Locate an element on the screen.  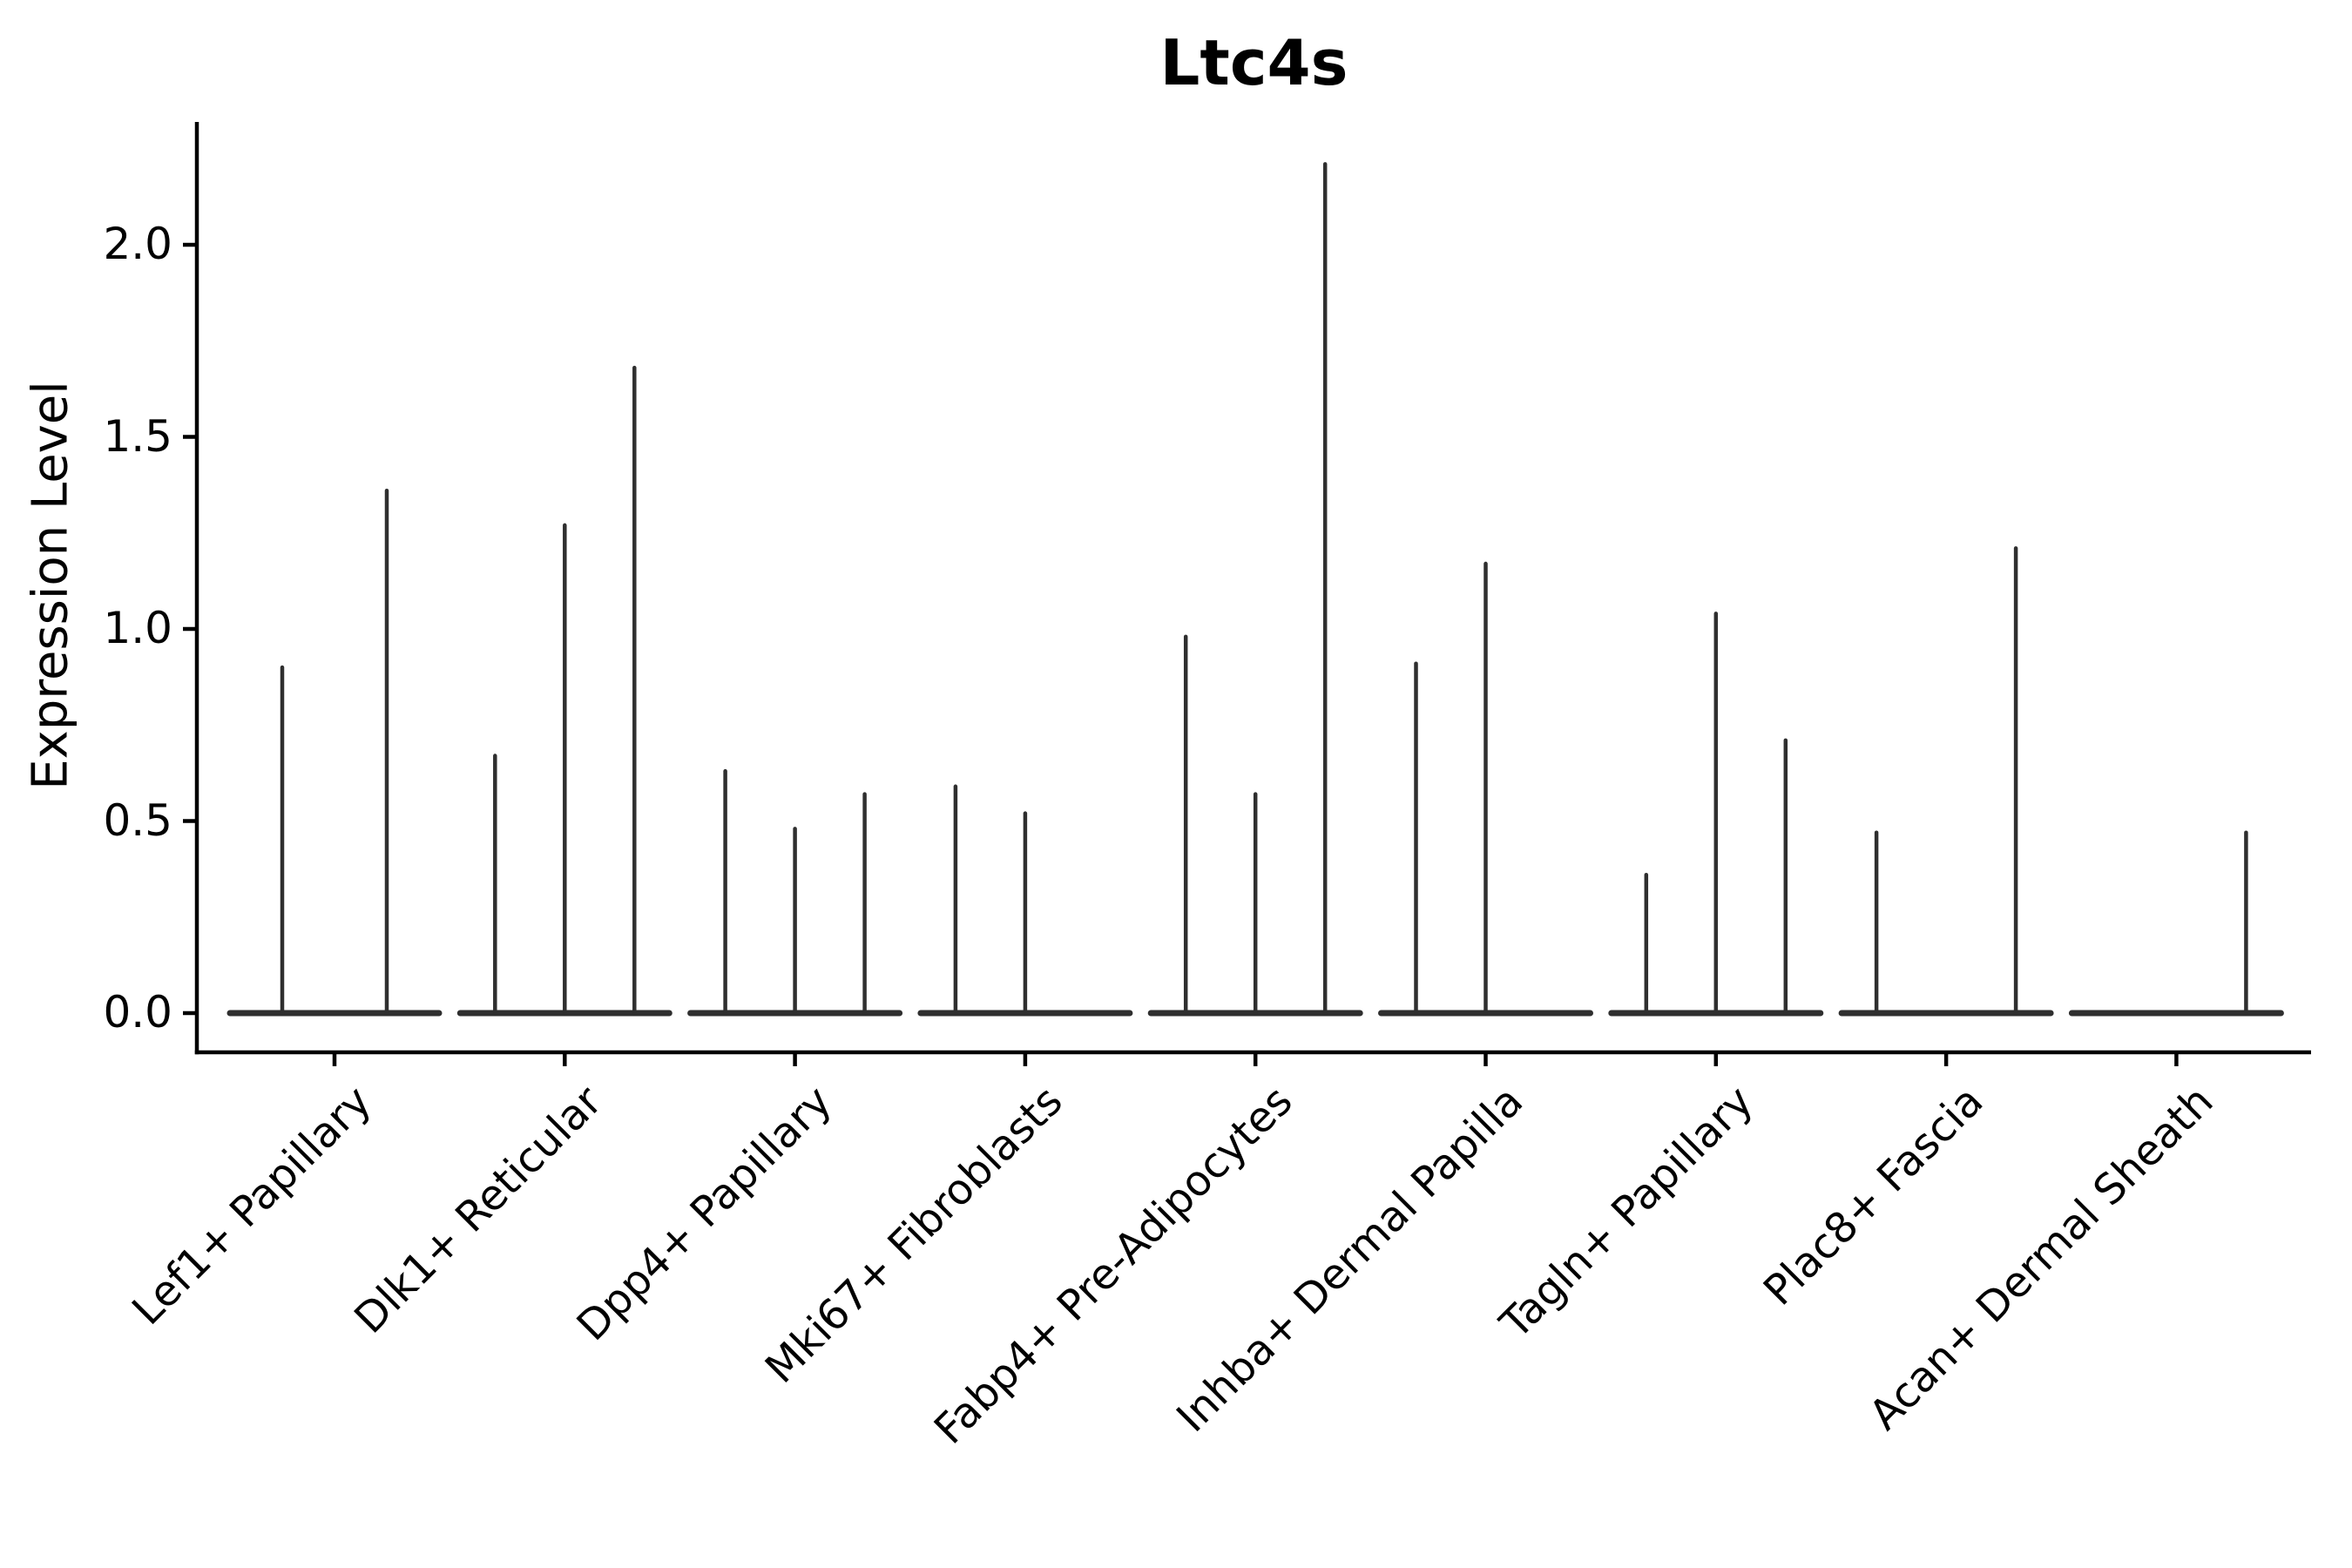
y-tick-label: 1.0 is located at coordinates (137, 628).